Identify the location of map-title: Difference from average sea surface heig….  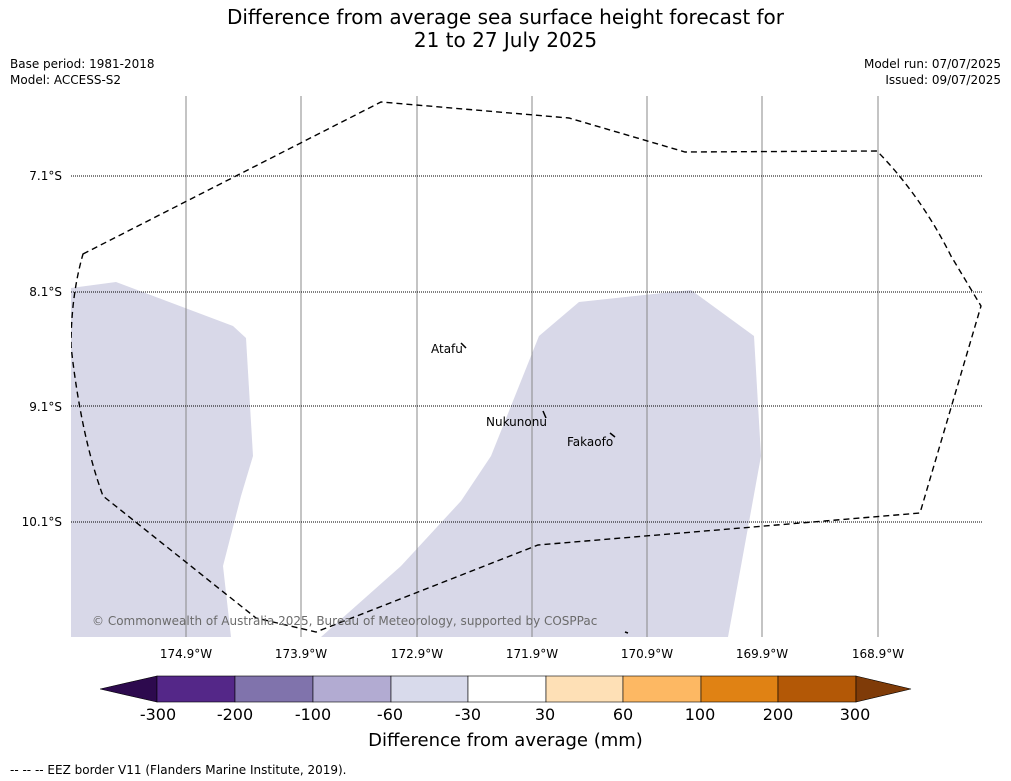
(505, 29).